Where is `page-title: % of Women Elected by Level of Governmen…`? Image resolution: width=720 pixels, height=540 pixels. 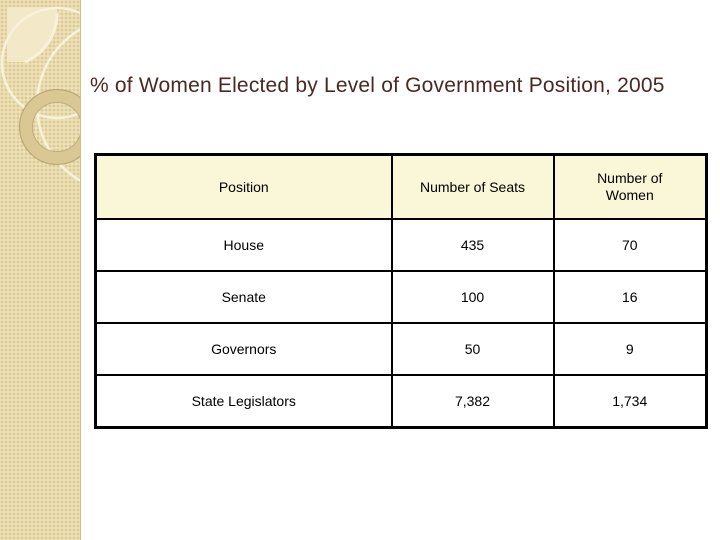
page-title: % of Women Elected by Level of Governmen… is located at coordinates (377, 85).